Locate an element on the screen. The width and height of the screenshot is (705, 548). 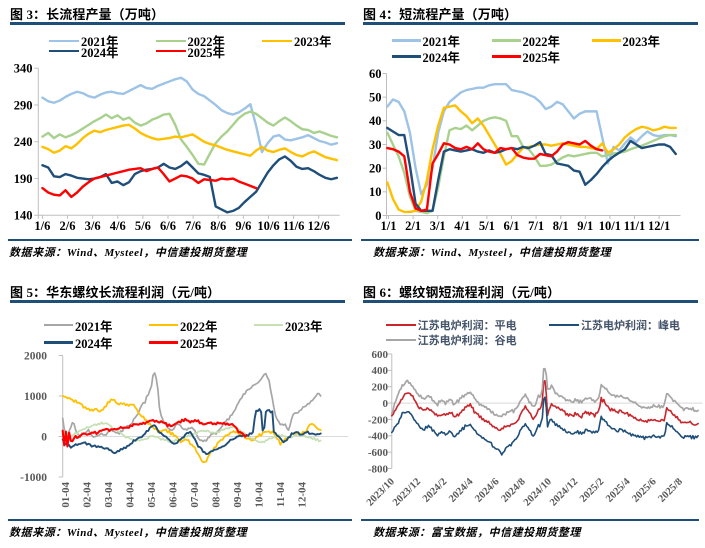
fig3-x-tick-label: 8/6 is located at coordinates (218, 226).